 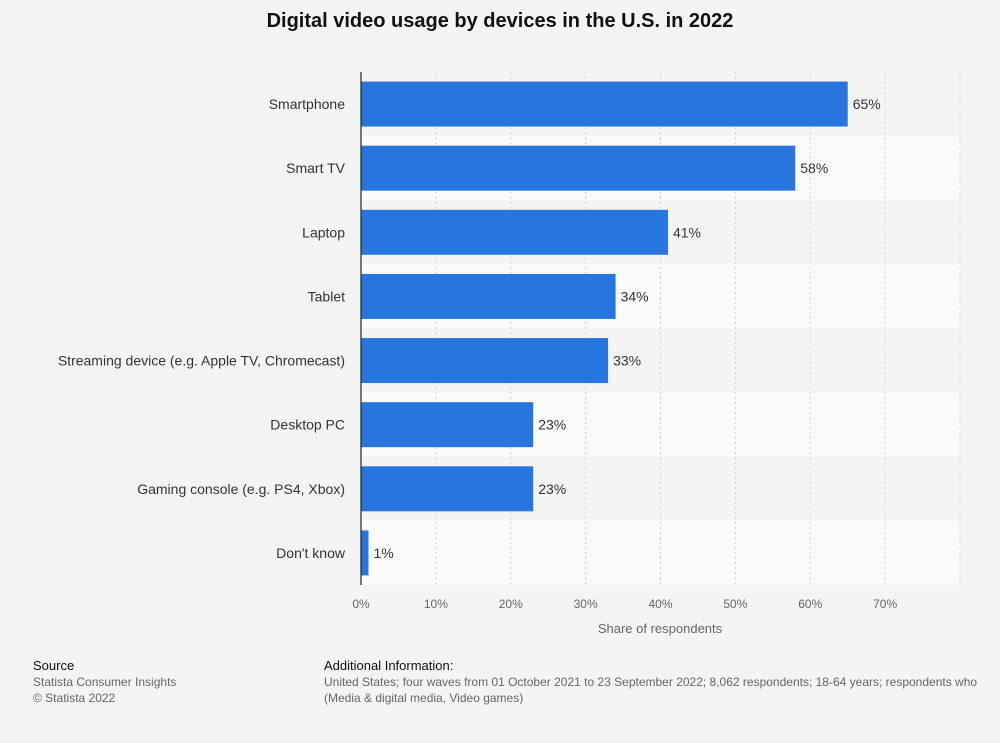 What do you see at coordinates (323, 232) in the screenshot?
I see `category-label: Laptop` at bounding box center [323, 232].